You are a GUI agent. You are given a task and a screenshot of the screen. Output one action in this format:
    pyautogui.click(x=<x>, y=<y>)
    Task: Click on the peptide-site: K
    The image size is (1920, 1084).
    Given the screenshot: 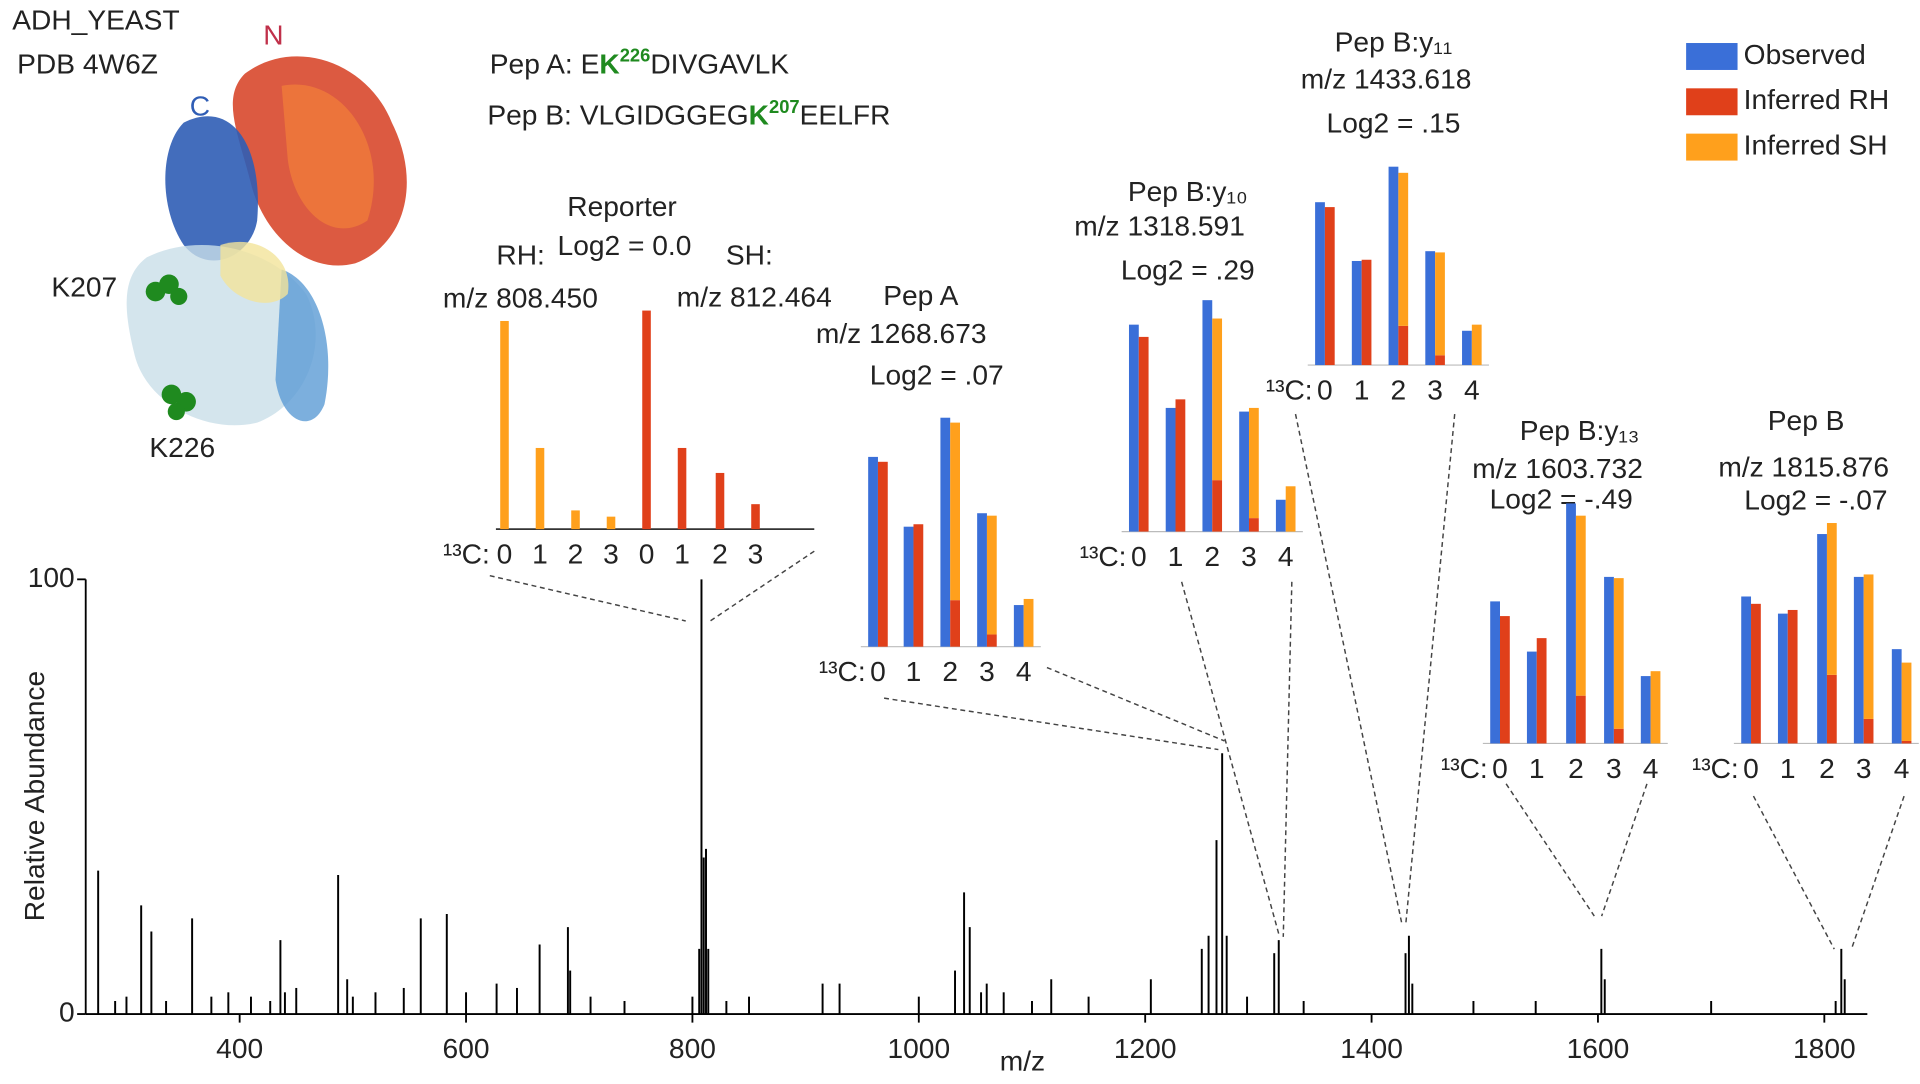 What is the action you would take?
    pyautogui.click(x=759, y=115)
    